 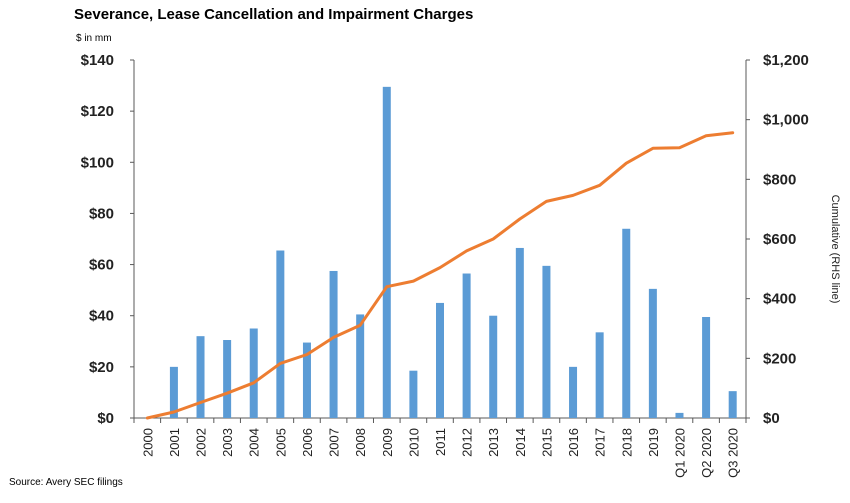 What do you see at coordinates (706, 453) in the screenshot?
I see `x-tick-label: Q2 2020` at bounding box center [706, 453].